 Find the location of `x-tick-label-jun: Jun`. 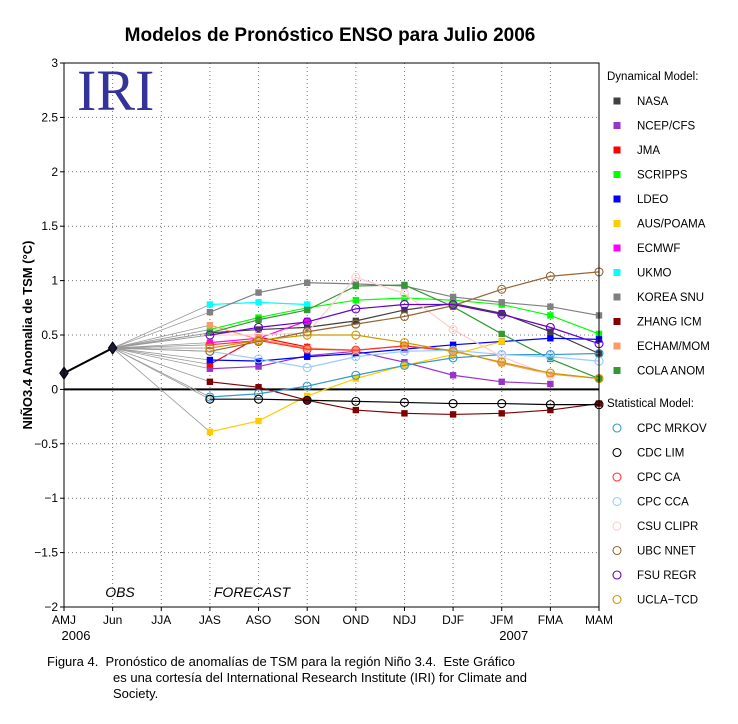

x-tick-label-jun: Jun is located at coordinates (112, 620).